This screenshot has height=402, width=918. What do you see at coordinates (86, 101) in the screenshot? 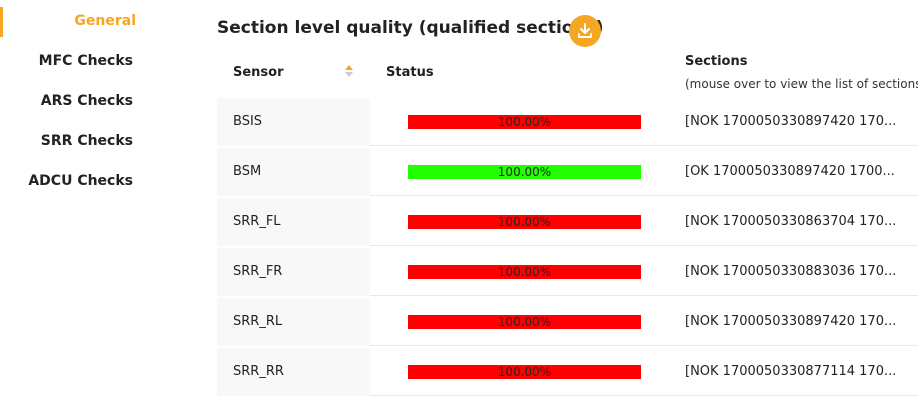
I see `nav-label: ARS Checks` at bounding box center [86, 101].